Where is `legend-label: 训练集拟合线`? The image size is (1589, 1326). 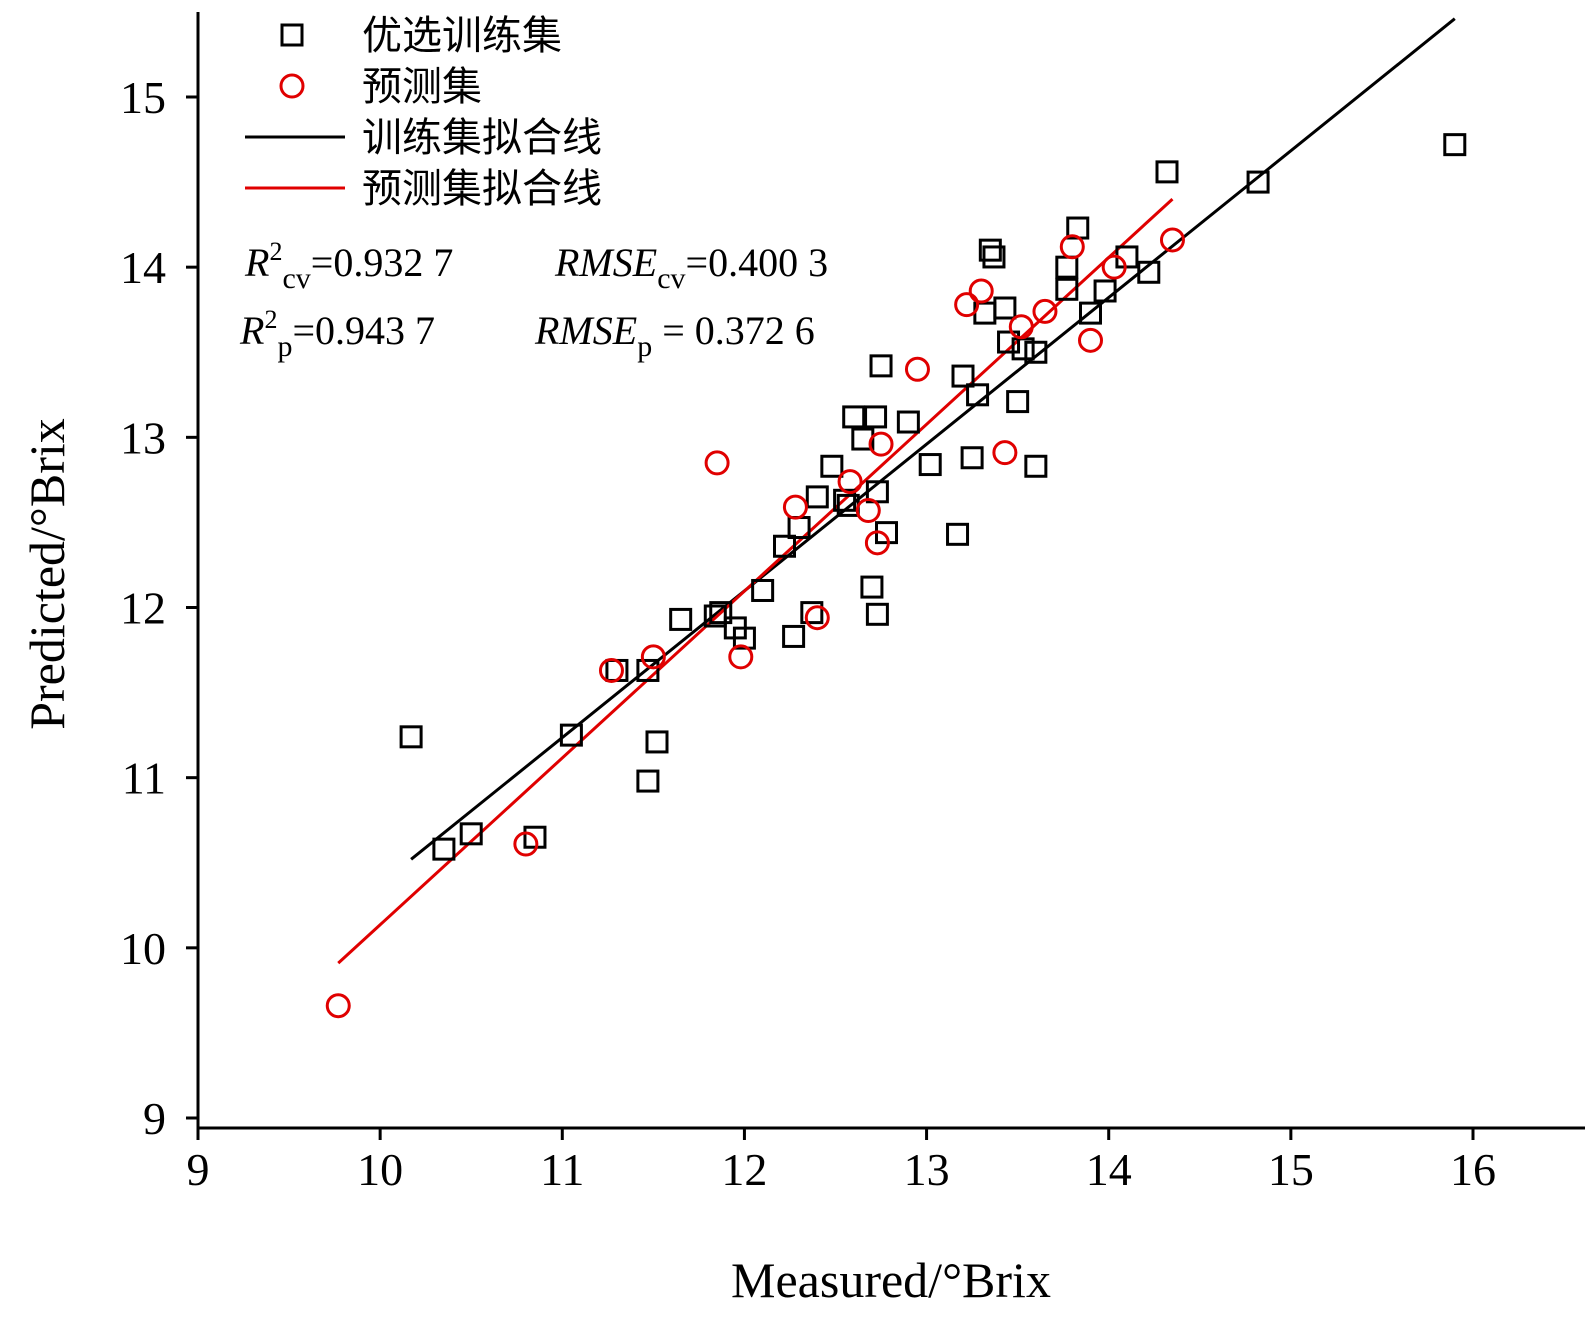 legend-label: 训练集拟合线 is located at coordinates (482, 138).